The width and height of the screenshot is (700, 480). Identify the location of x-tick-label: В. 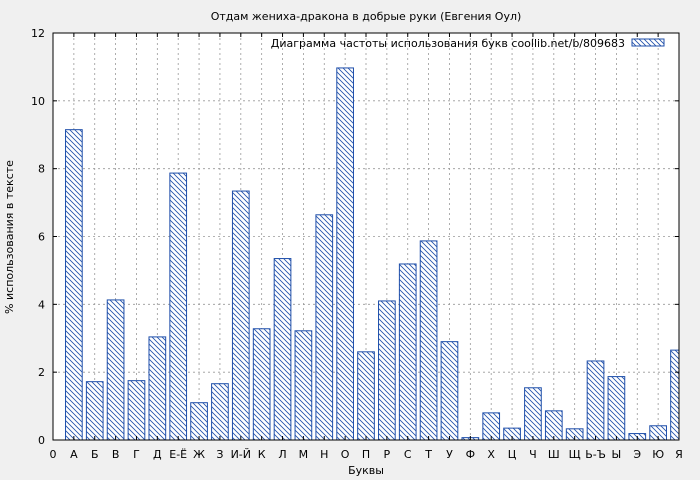
(116, 454).